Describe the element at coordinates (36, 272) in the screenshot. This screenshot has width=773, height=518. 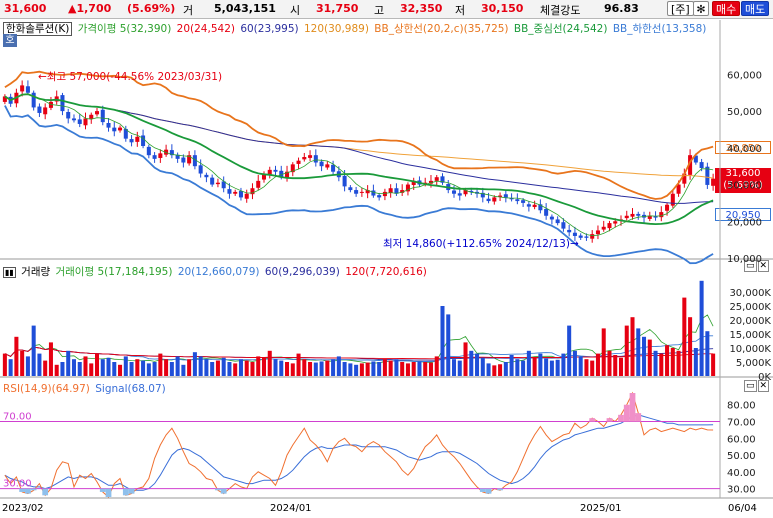
I see `volume-title: 거래량` at that location.